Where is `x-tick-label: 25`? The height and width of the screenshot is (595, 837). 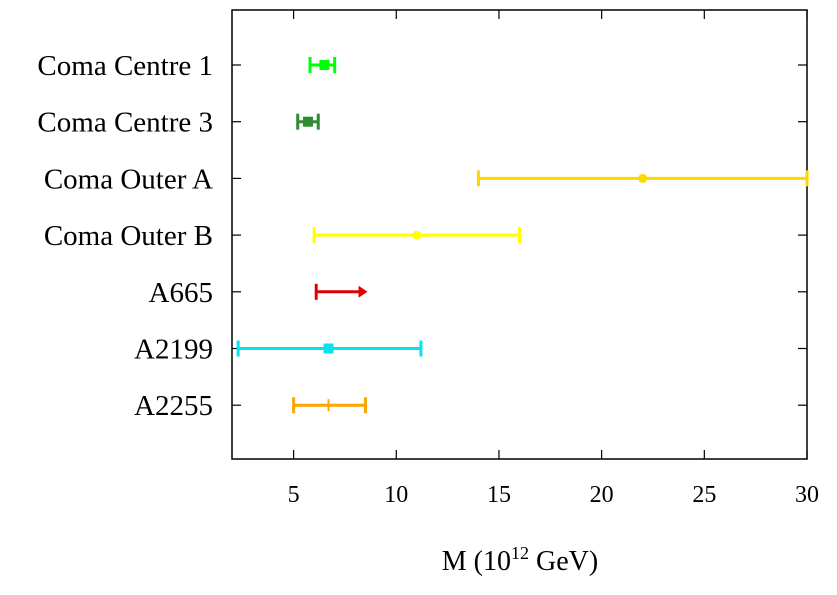 x-tick-label: 25 is located at coordinates (704, 495).